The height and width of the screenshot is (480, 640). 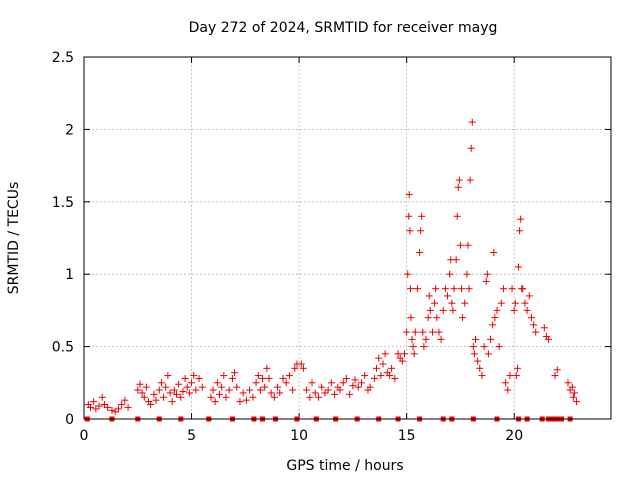 I want to click on x-tick-label: 20, so click(x=514, y=436).